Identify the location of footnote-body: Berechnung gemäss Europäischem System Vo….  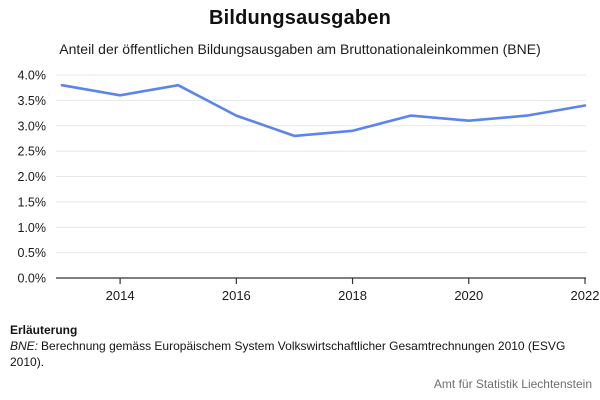
(288, 354).